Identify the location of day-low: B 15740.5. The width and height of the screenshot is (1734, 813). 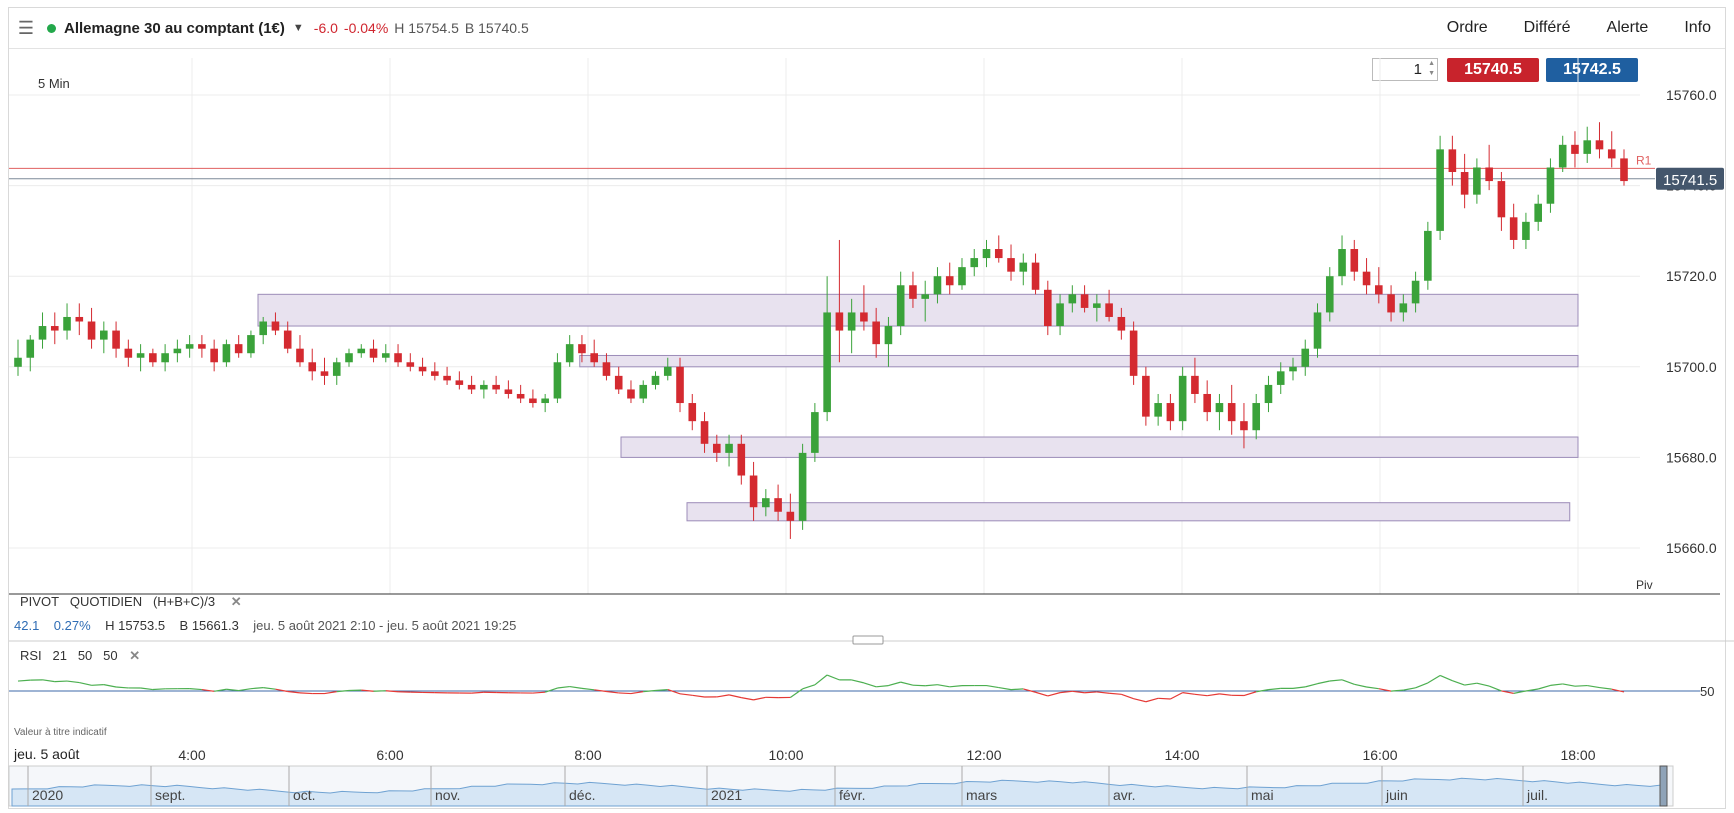
(496, 28).